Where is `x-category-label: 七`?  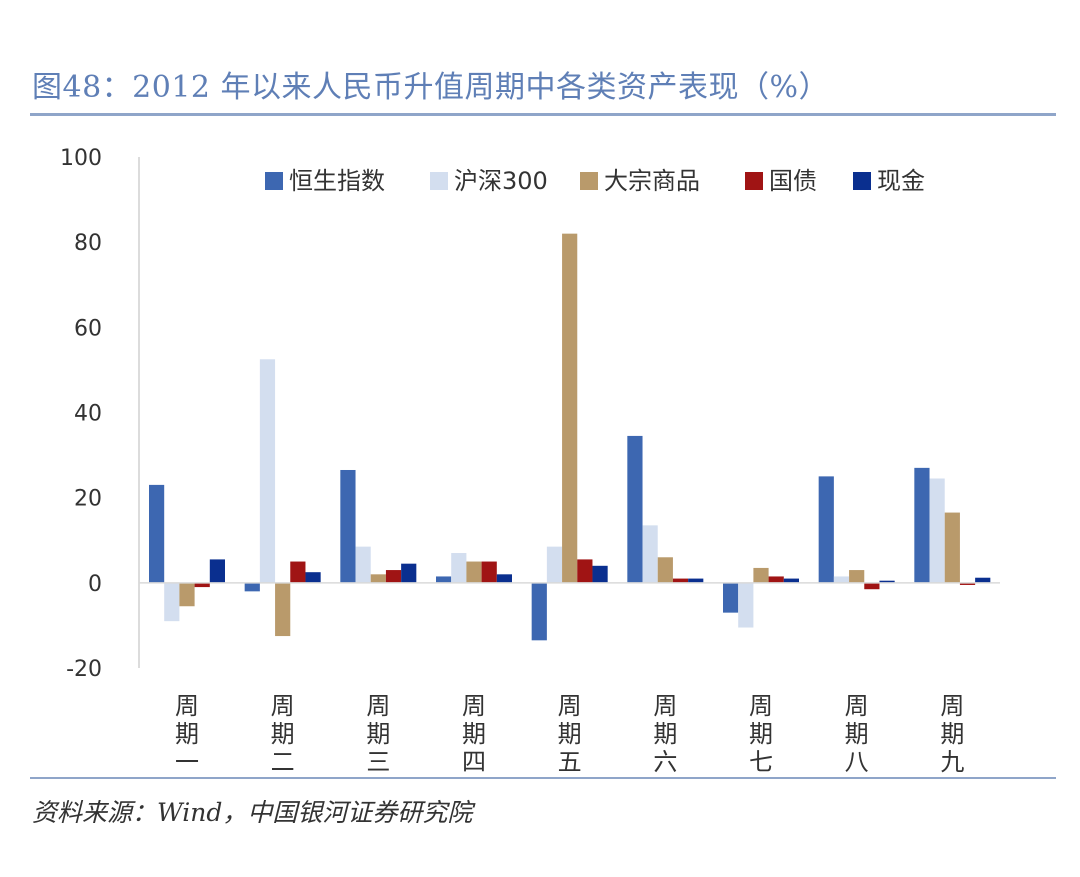 x-category-label: 七 is located at coordinates (761, 762).